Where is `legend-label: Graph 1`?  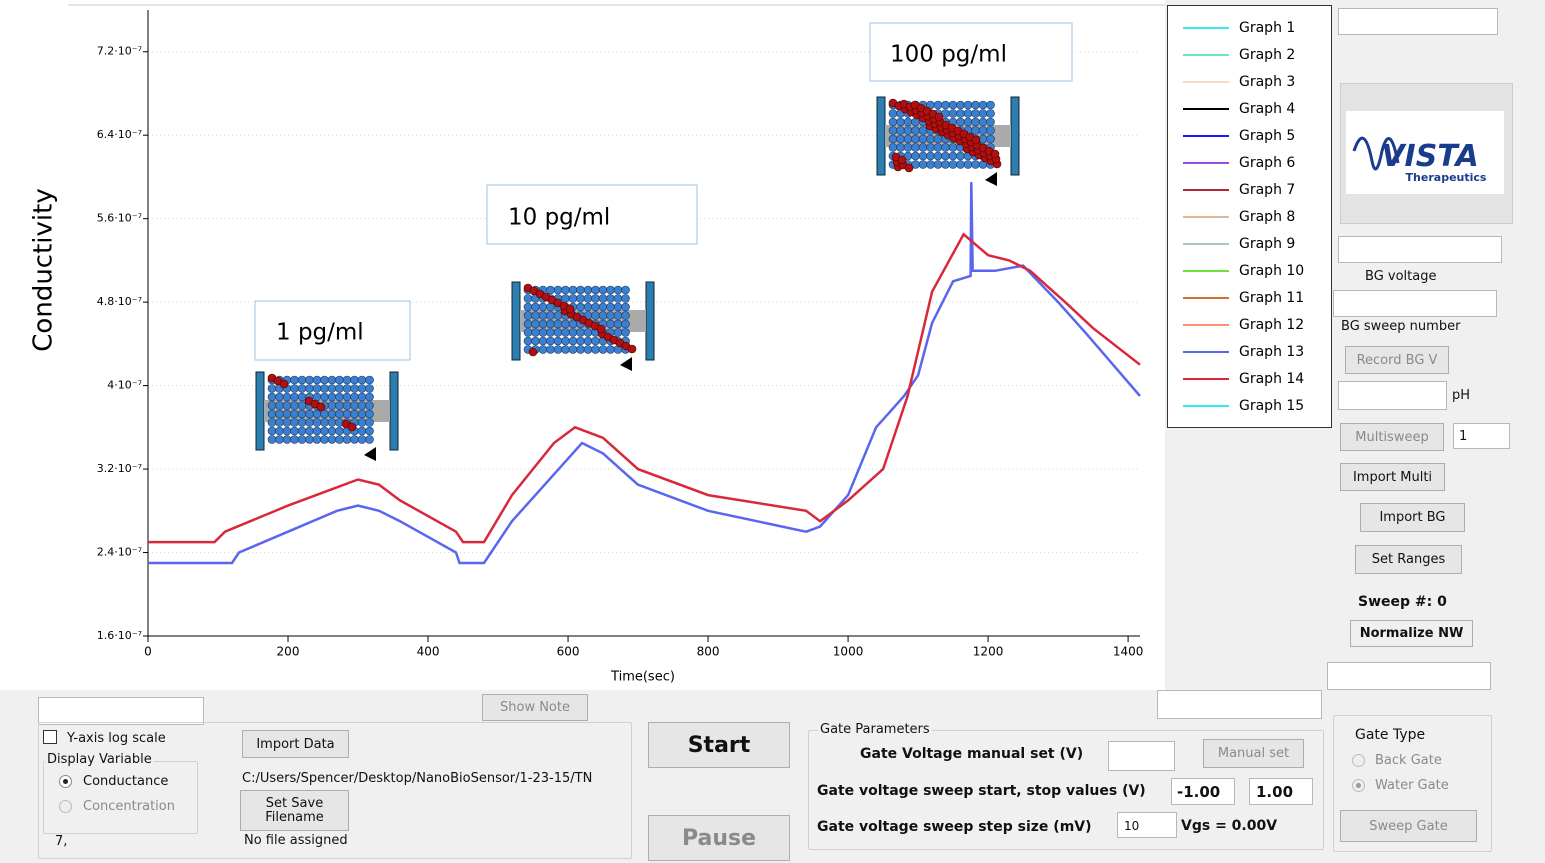 legend-label: Graph 1 is located at coordinates (1267, 28).